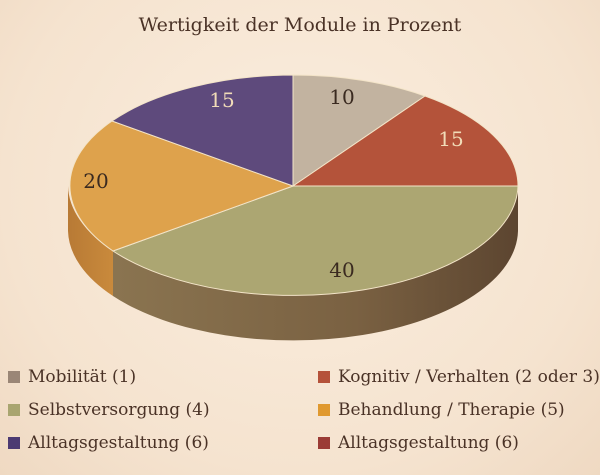 This screenshot has height=475, width=600. What do you see at coordinates (90, 241) in the screenshot?
I see `pie-side-orange` at bounding box center [90, 241].